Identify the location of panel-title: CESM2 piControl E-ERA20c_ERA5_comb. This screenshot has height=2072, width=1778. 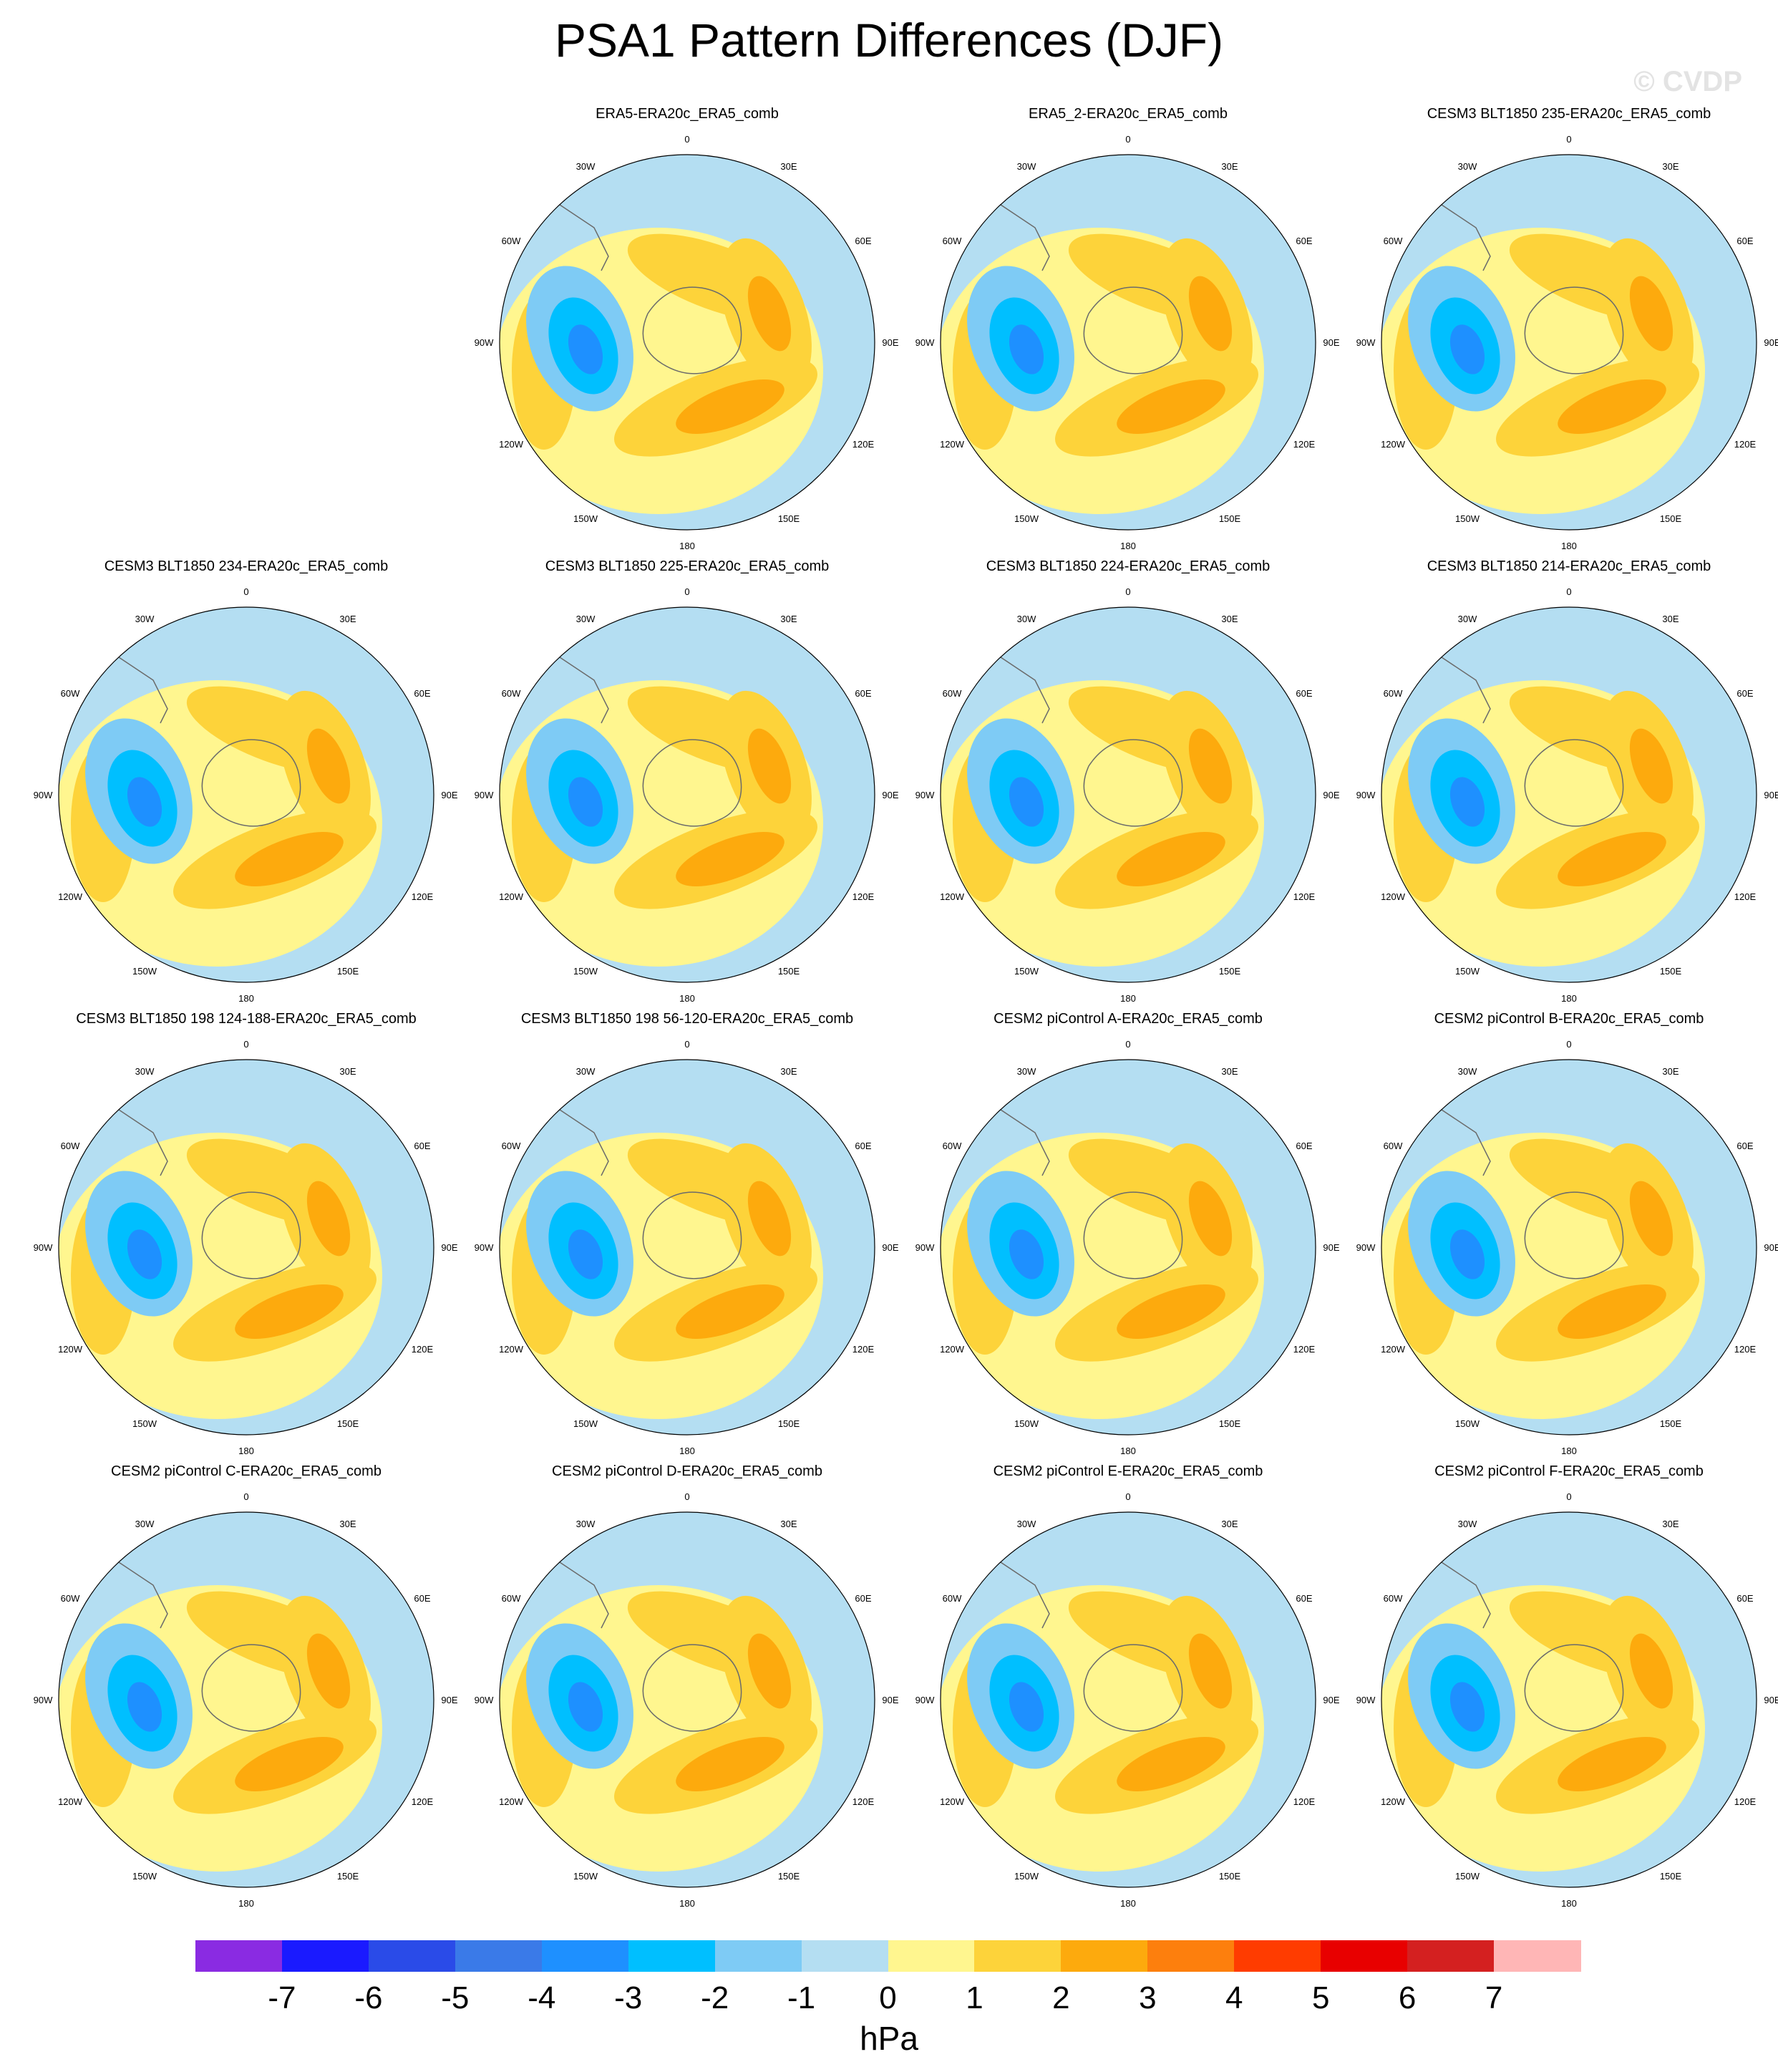
(1128, 1471).